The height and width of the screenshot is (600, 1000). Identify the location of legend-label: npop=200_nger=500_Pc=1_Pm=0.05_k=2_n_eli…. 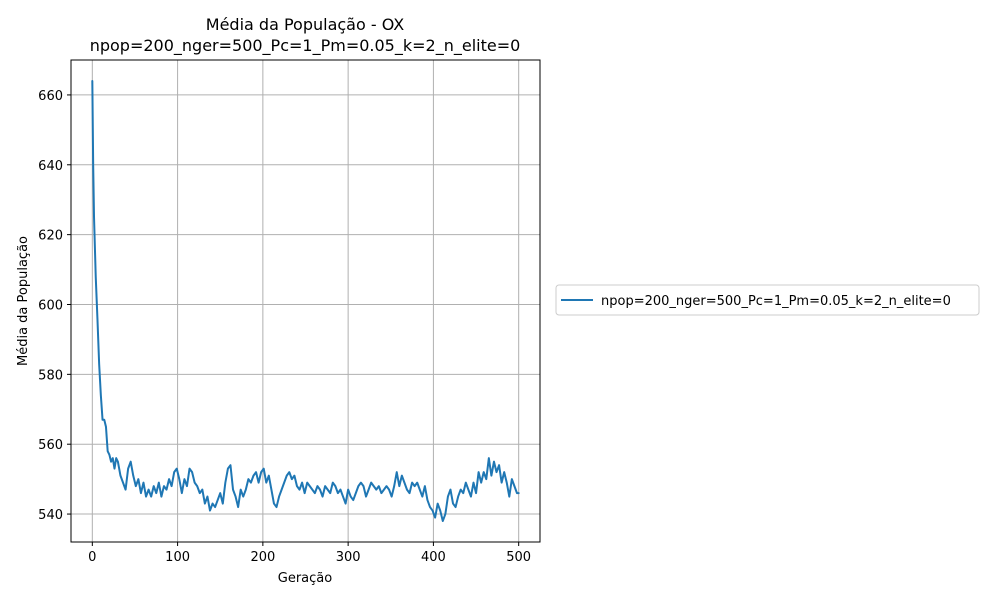
(776, 301).